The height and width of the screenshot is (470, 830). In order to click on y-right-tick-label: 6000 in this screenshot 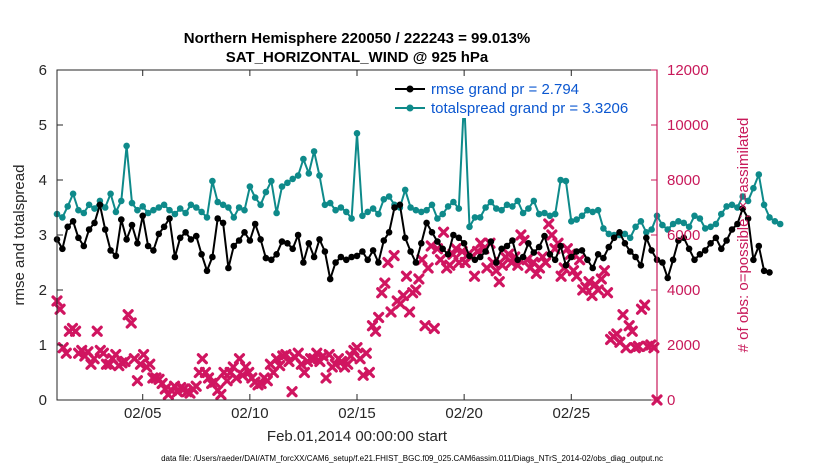, I will do `click(683, 235)`.